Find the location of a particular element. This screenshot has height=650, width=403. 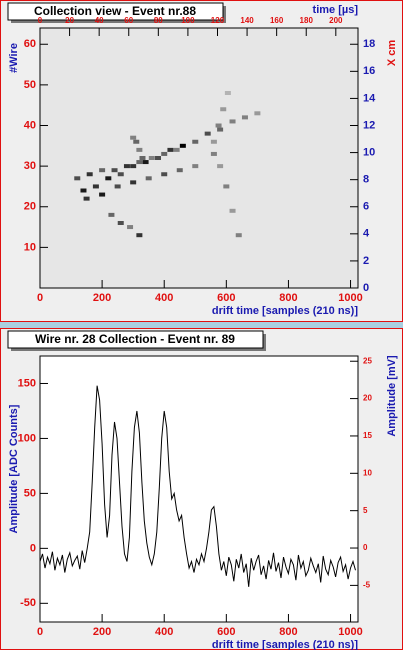

y2-tick-label: 8 is located at coordinates (366, 180).